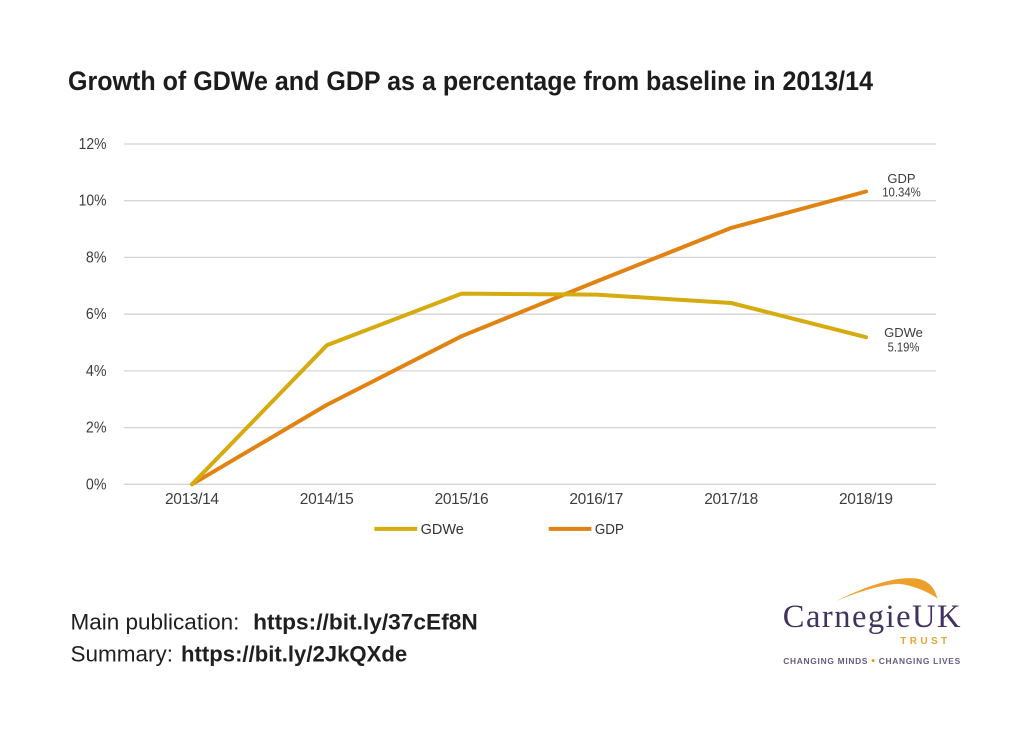 The height and width of the screenshot is (731, 1024). Describe the element at coordinates (192, 499) in the screenshot. I see `svg-text: 2013/14` at that location.